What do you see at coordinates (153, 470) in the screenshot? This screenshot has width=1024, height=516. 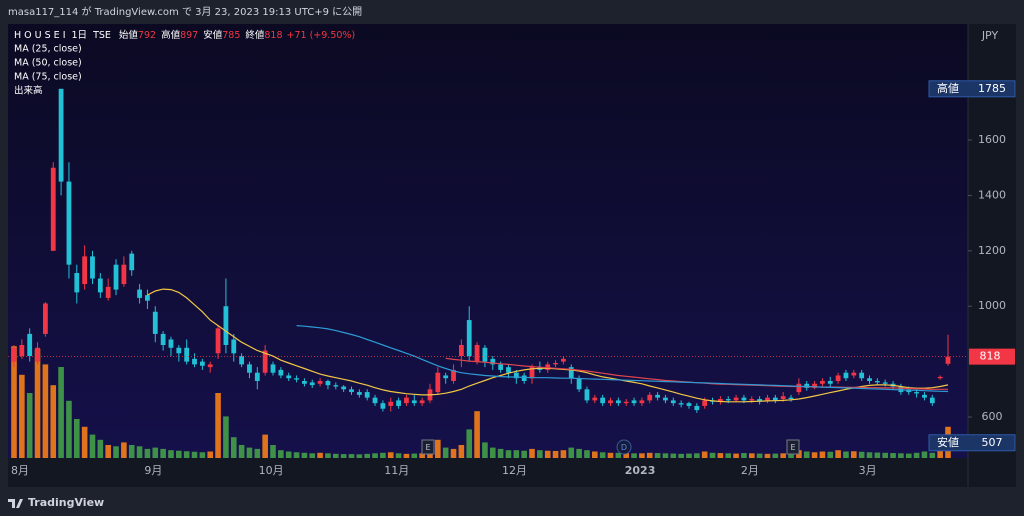 I see `x-tick-label: 9月` at bounding box center [153, 470].